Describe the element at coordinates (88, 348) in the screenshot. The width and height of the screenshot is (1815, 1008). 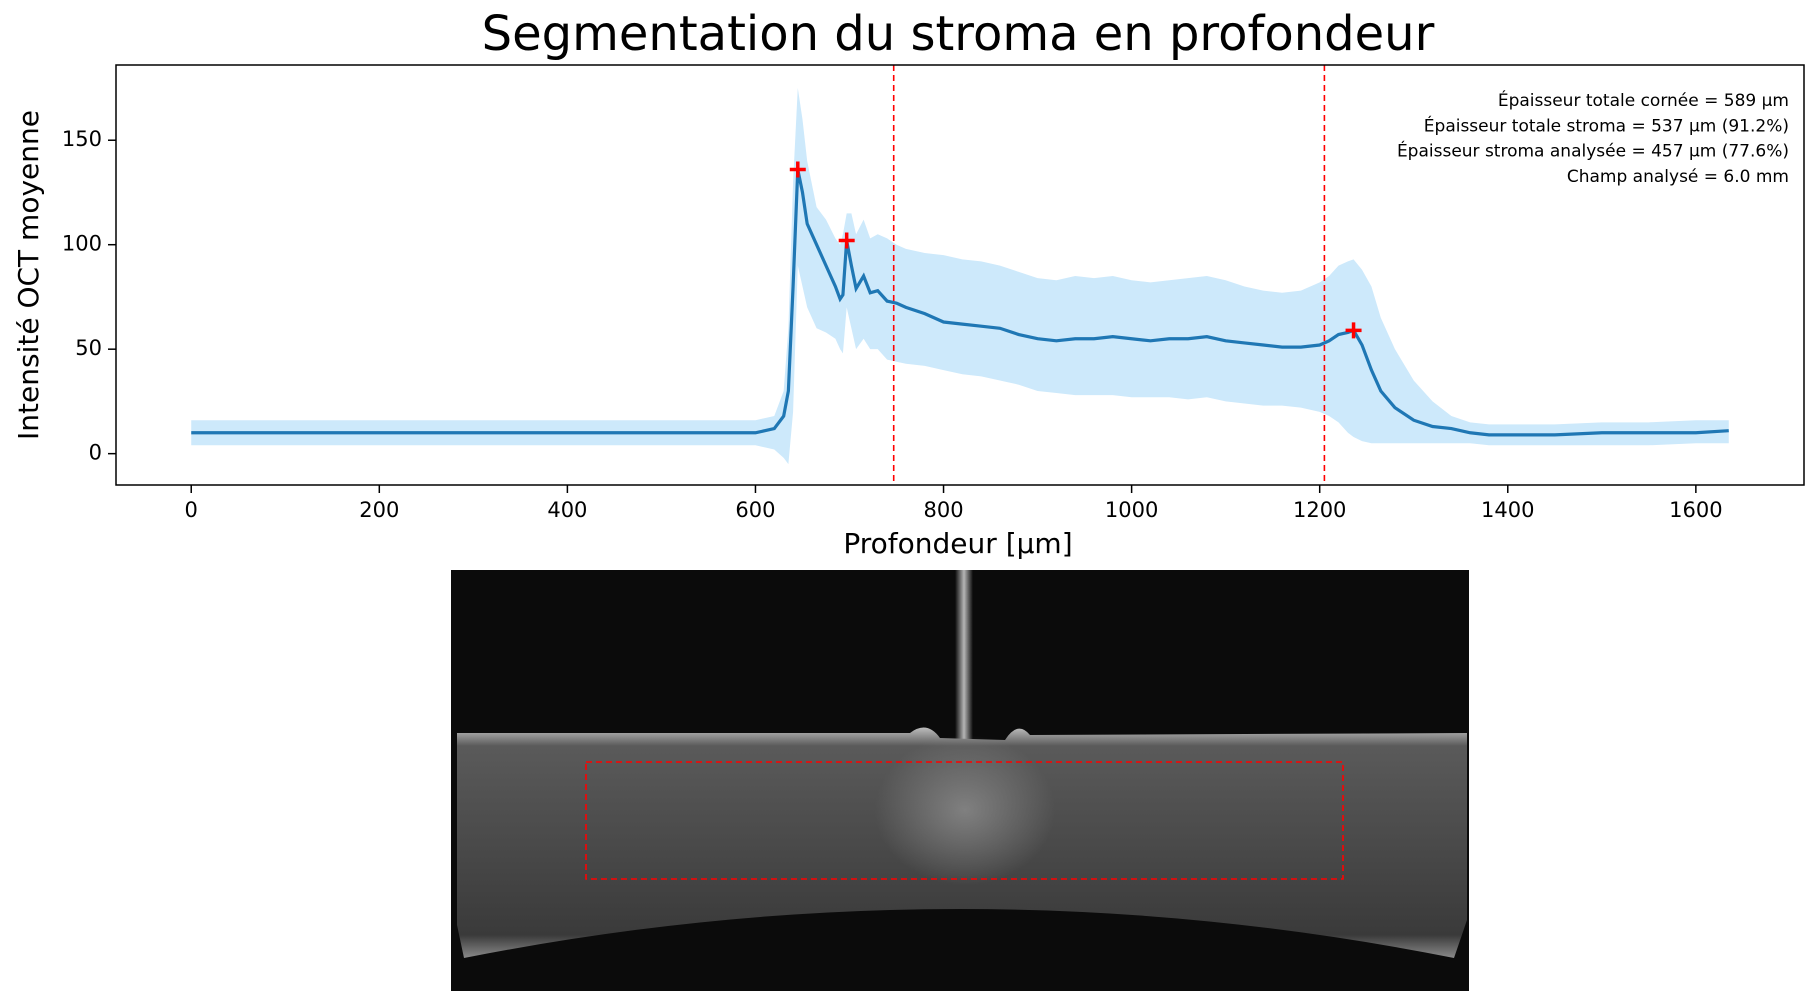
I see `y-tick-label: 50` at that location.